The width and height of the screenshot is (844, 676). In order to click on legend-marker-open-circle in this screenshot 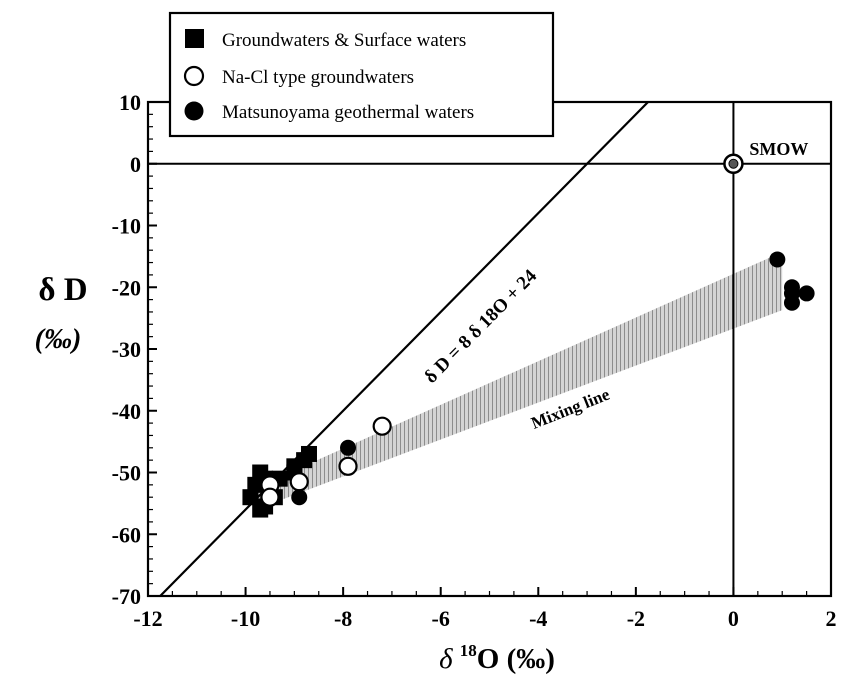, I will do `click(194, 76)`.